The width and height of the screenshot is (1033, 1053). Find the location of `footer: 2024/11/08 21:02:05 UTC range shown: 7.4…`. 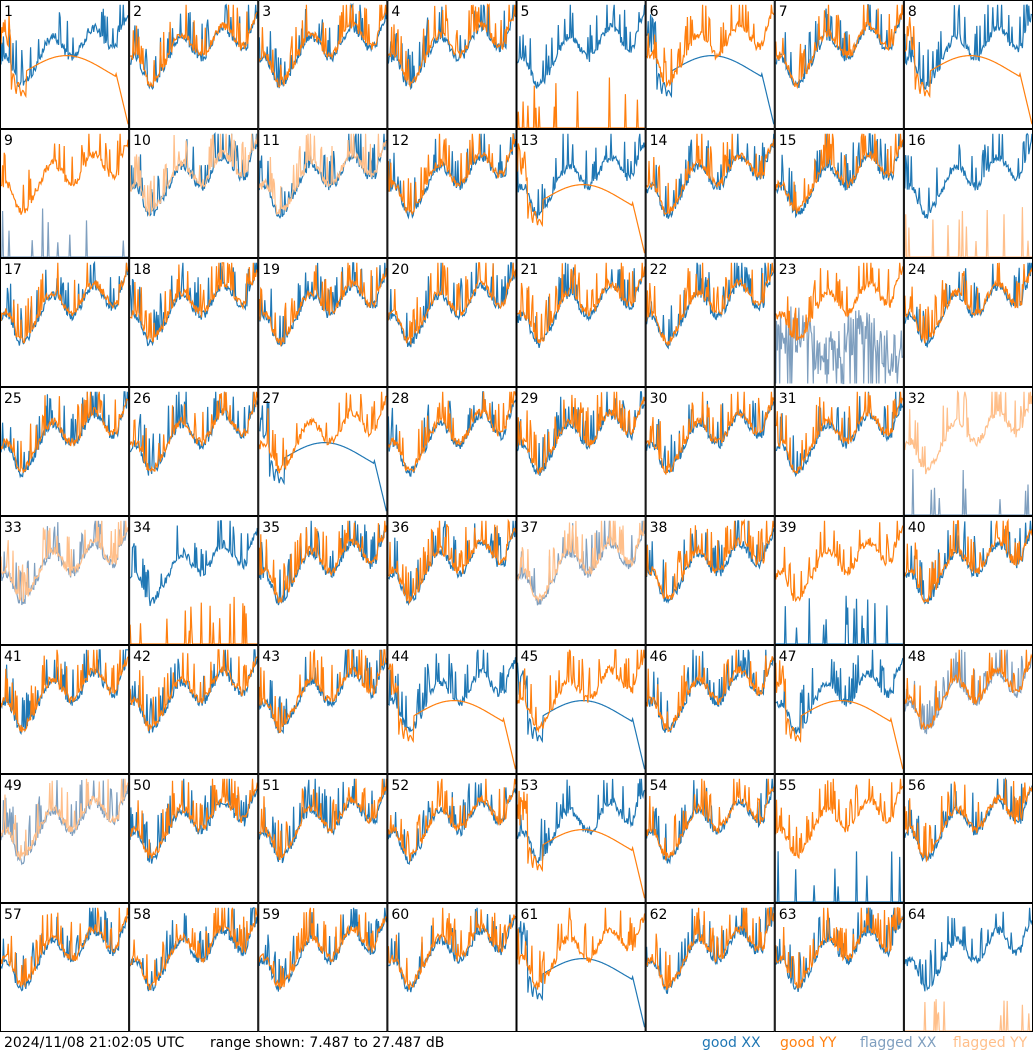

footer: 2024/11/08 21:02:05 UTC range shown: 7.4… is located at coordinates (516, 1042).